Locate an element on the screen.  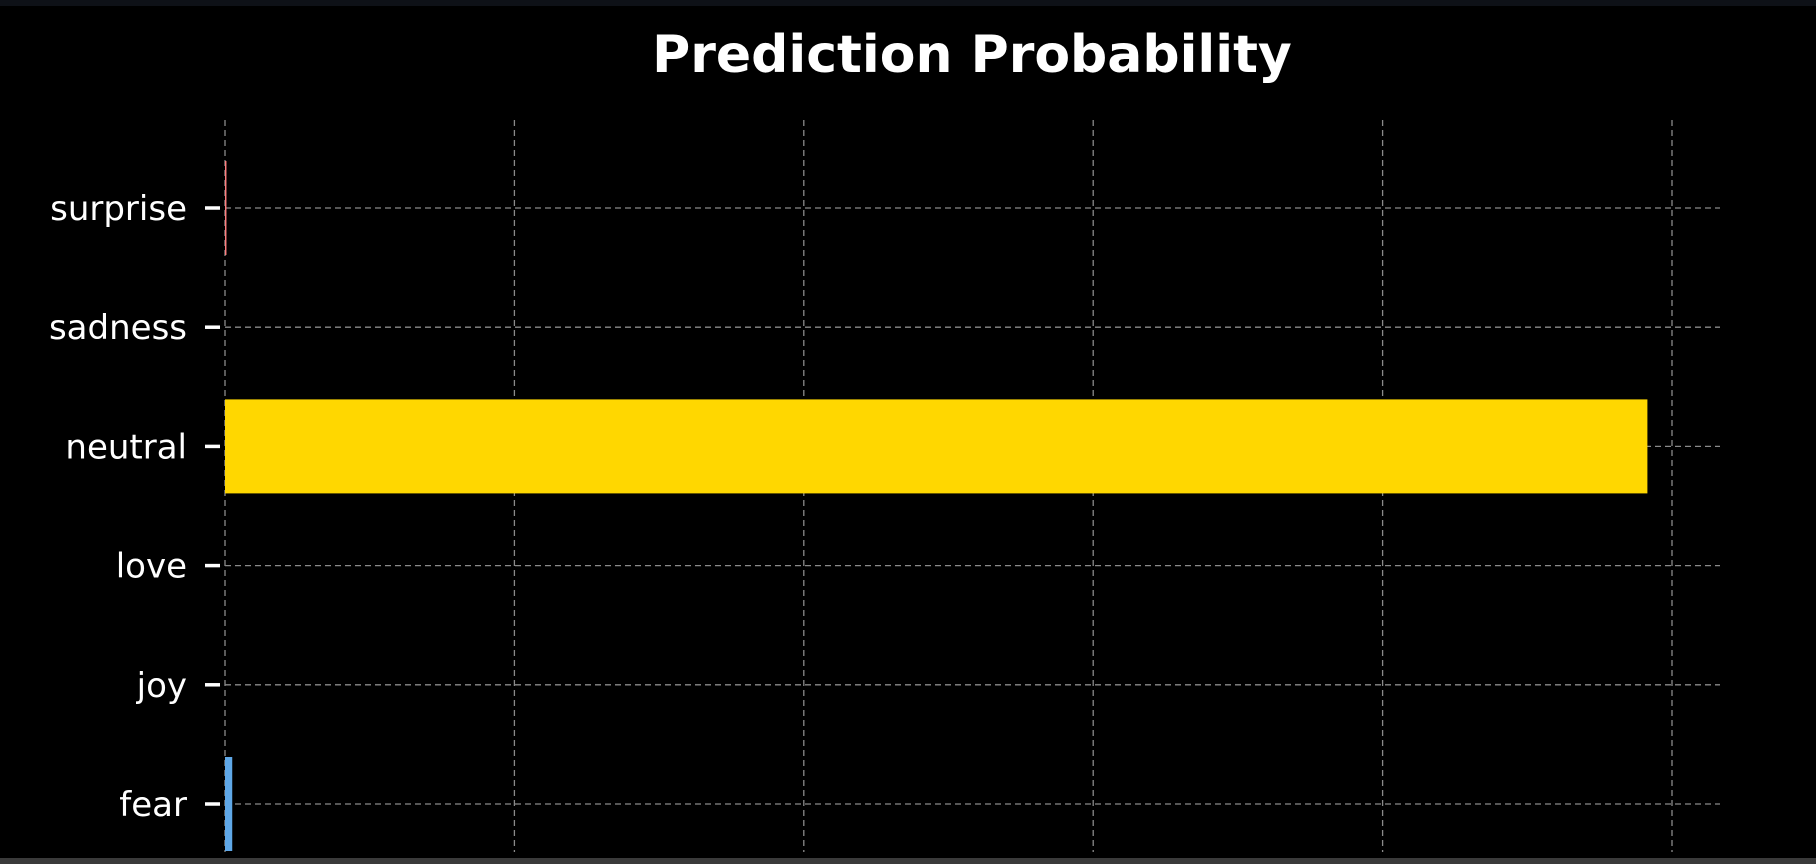
bottom-scrollbar-strip is located at coordinates (908, 861).